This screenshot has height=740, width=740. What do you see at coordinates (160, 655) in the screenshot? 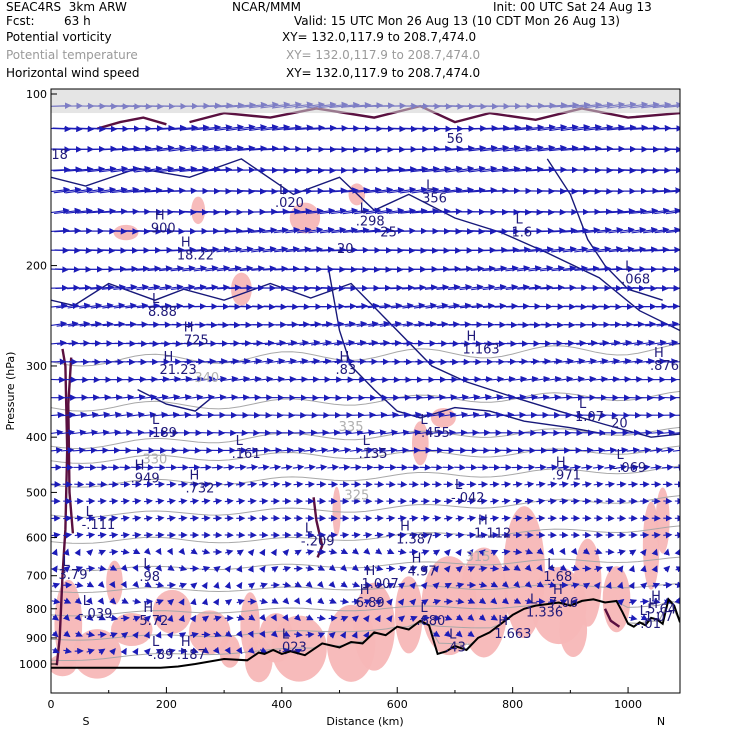
I see `extremum-value-label: -.89` at bounding box center [160, 655].